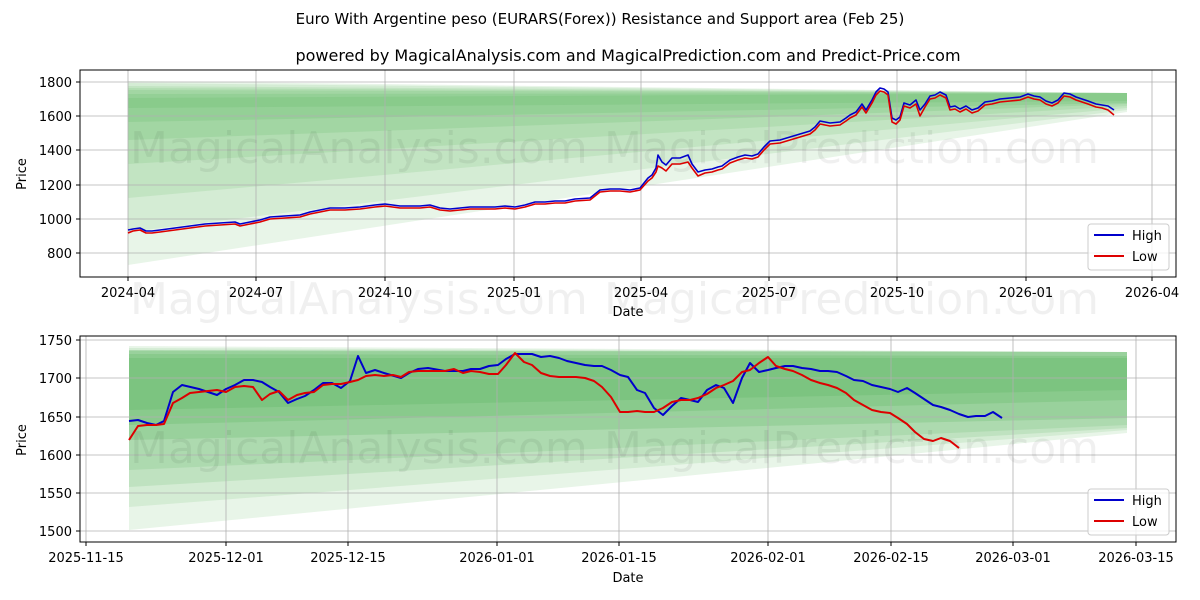 The height and width of the screenshot is (600, 1200). I want to click on bottom-xtick-label: 2026-01-15, so click(619, 558).